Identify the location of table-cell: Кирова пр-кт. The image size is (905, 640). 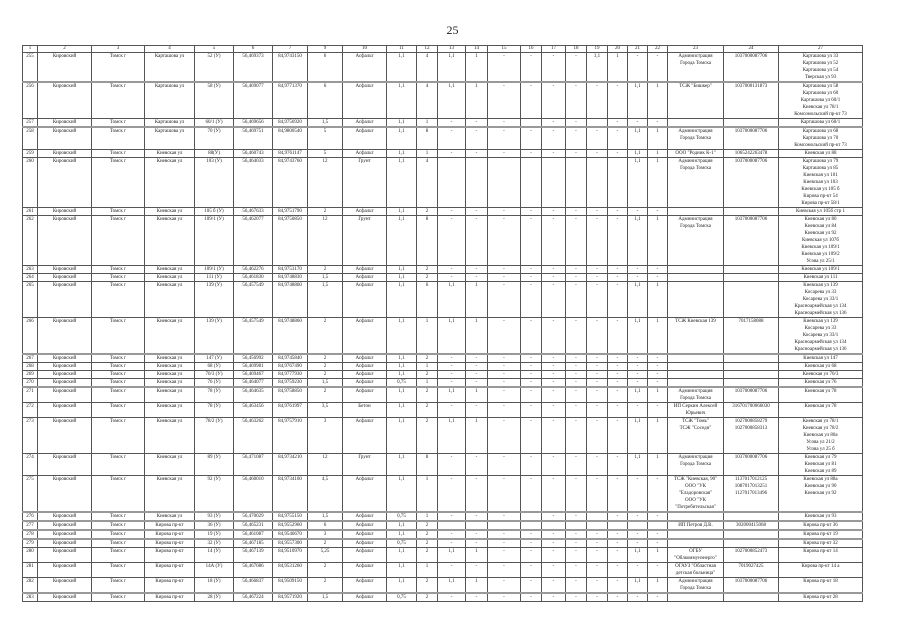
(169, 555).